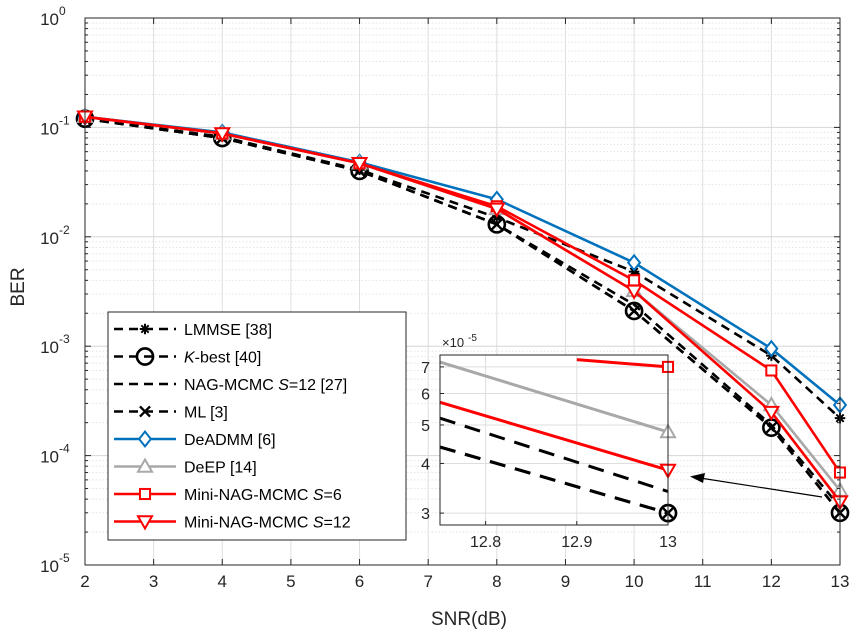 The width and height of the screenshot is (858, 637). I want to click on legend-entry-3: ML [3], so click(171, 413).